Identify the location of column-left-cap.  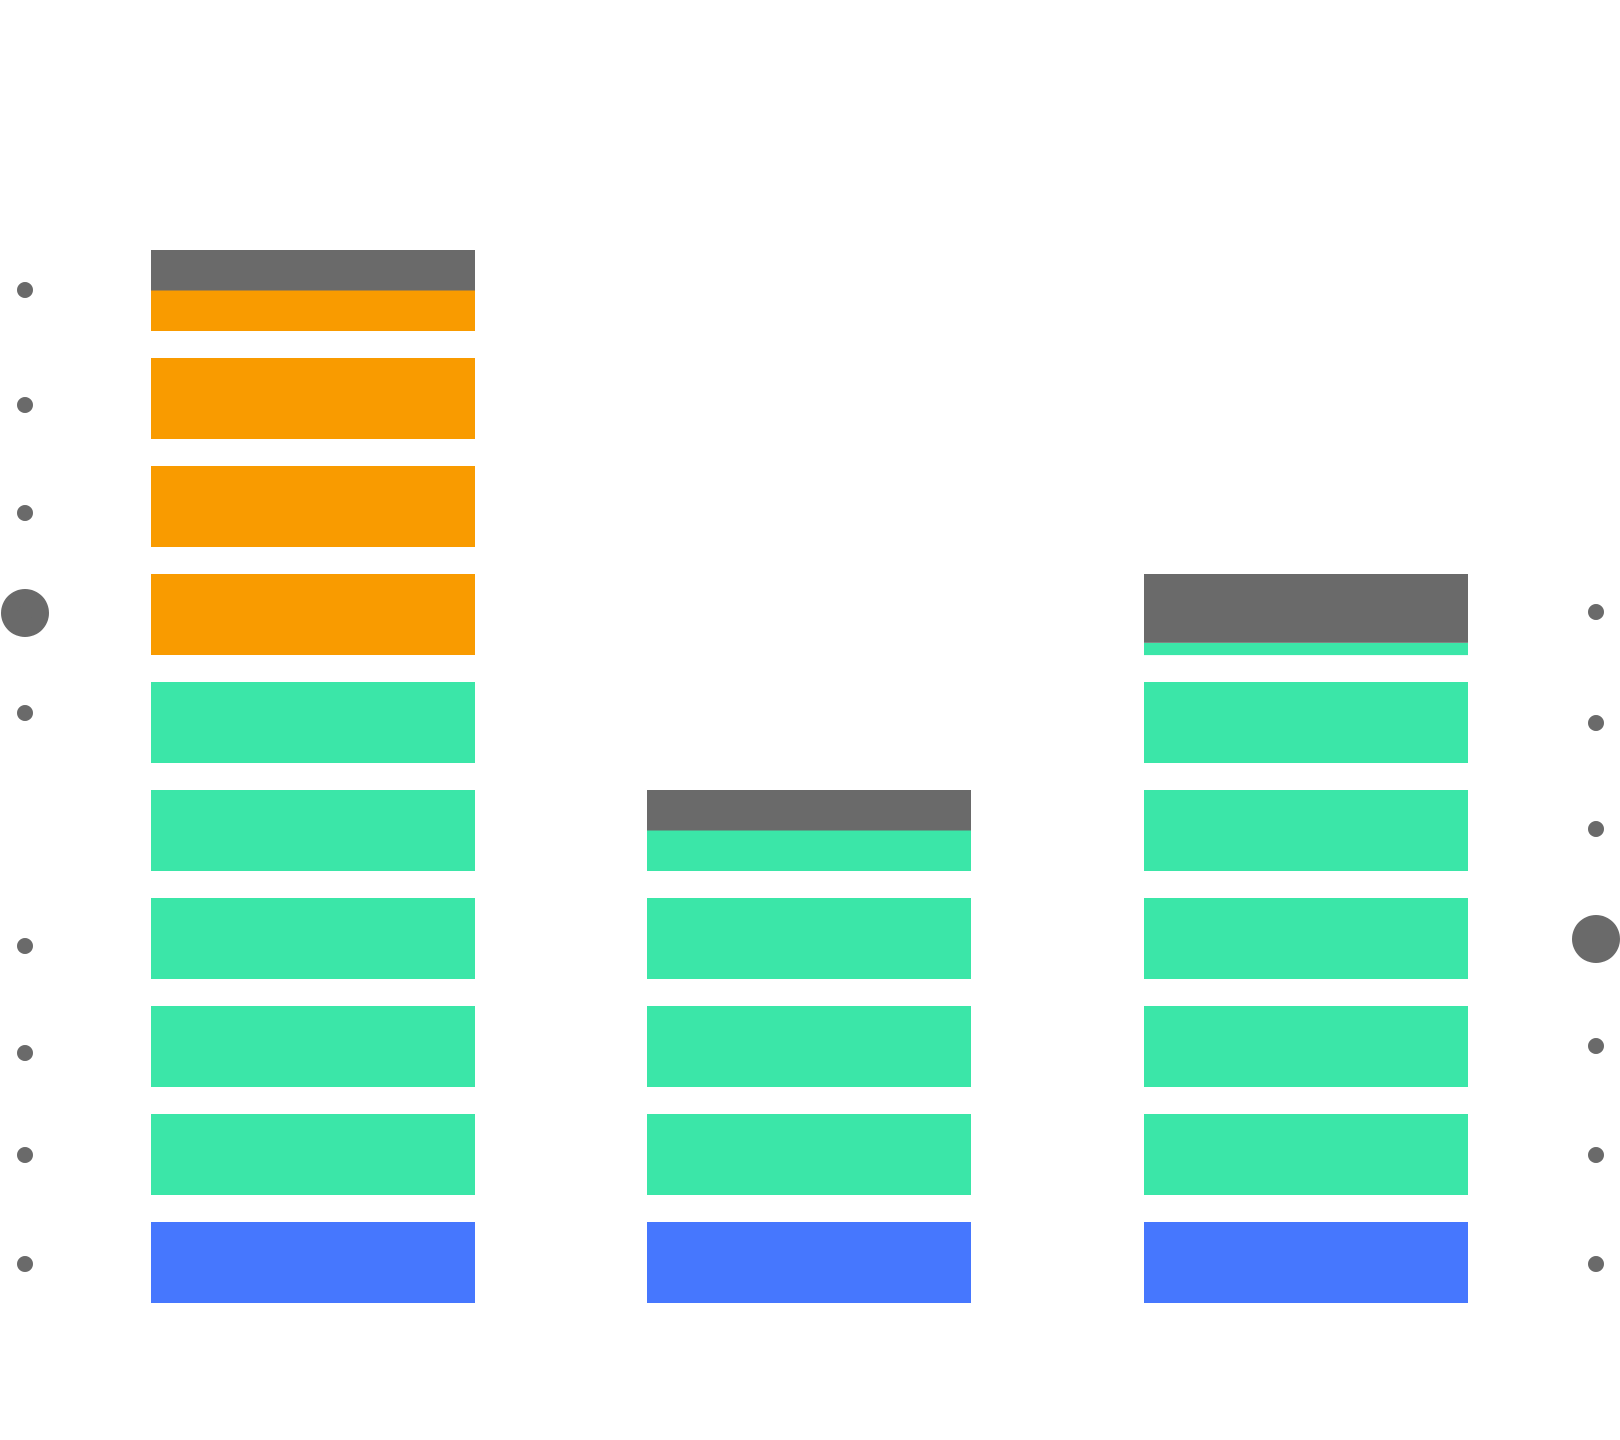
(313, 270).